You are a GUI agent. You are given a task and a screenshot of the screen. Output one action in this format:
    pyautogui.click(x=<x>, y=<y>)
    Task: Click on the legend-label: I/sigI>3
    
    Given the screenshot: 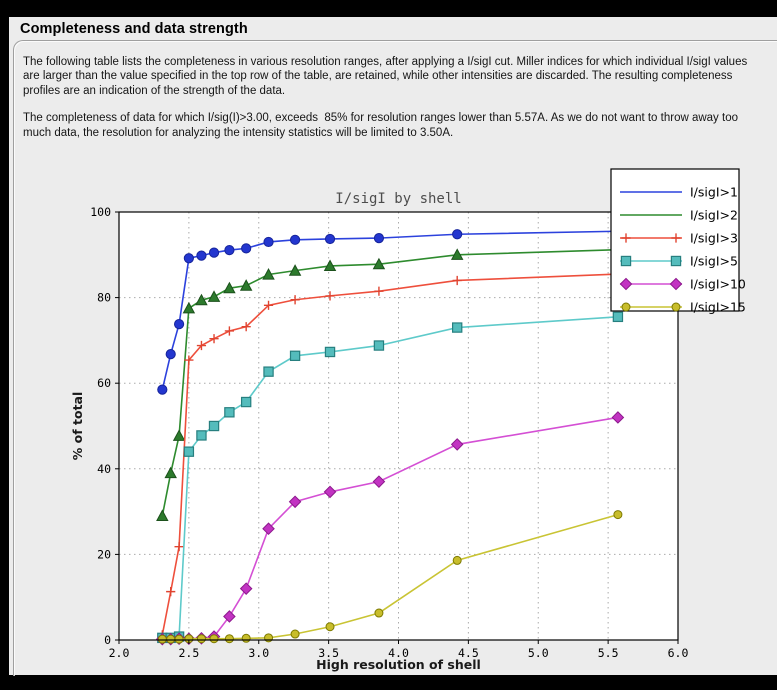 What is the action you would take?
    pyautogui.click(x=714, y=238)
    